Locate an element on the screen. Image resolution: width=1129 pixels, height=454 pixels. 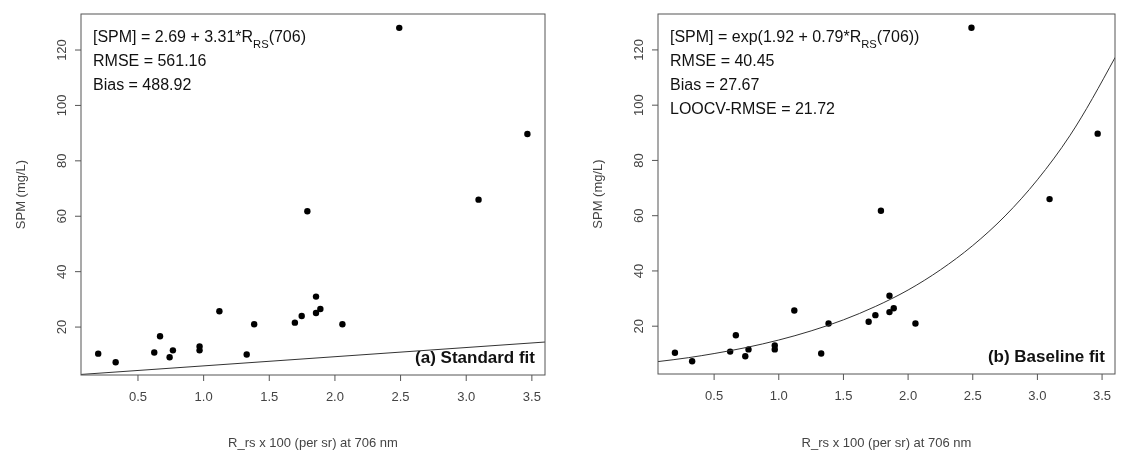
annotation: (a) Standard fit is located at coordinates (475, 357).